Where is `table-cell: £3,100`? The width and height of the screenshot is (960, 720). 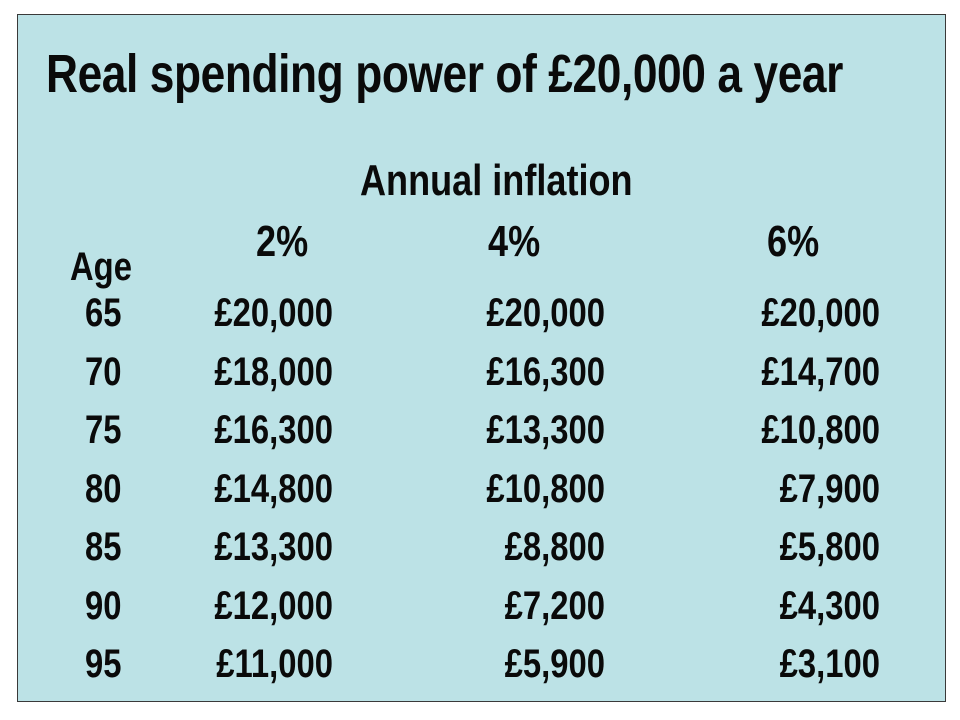
table-cell: £3,100 is located at coordinates (829, 664).